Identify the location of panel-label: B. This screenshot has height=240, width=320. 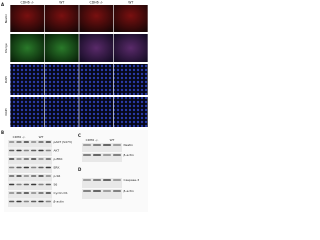
(2, 132).